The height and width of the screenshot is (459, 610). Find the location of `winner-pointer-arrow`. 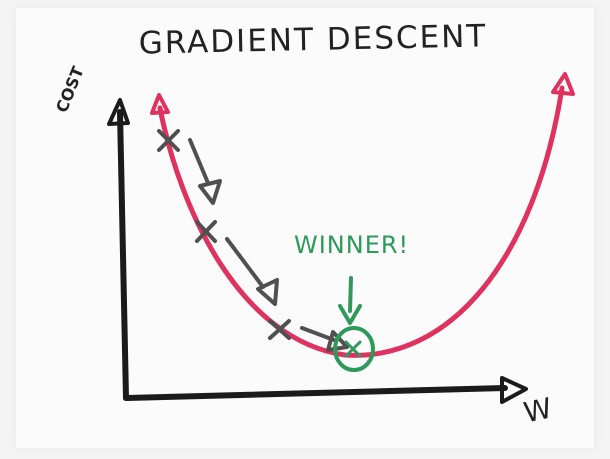

winner-pointer-arrow is located at coordinates (350, 294).